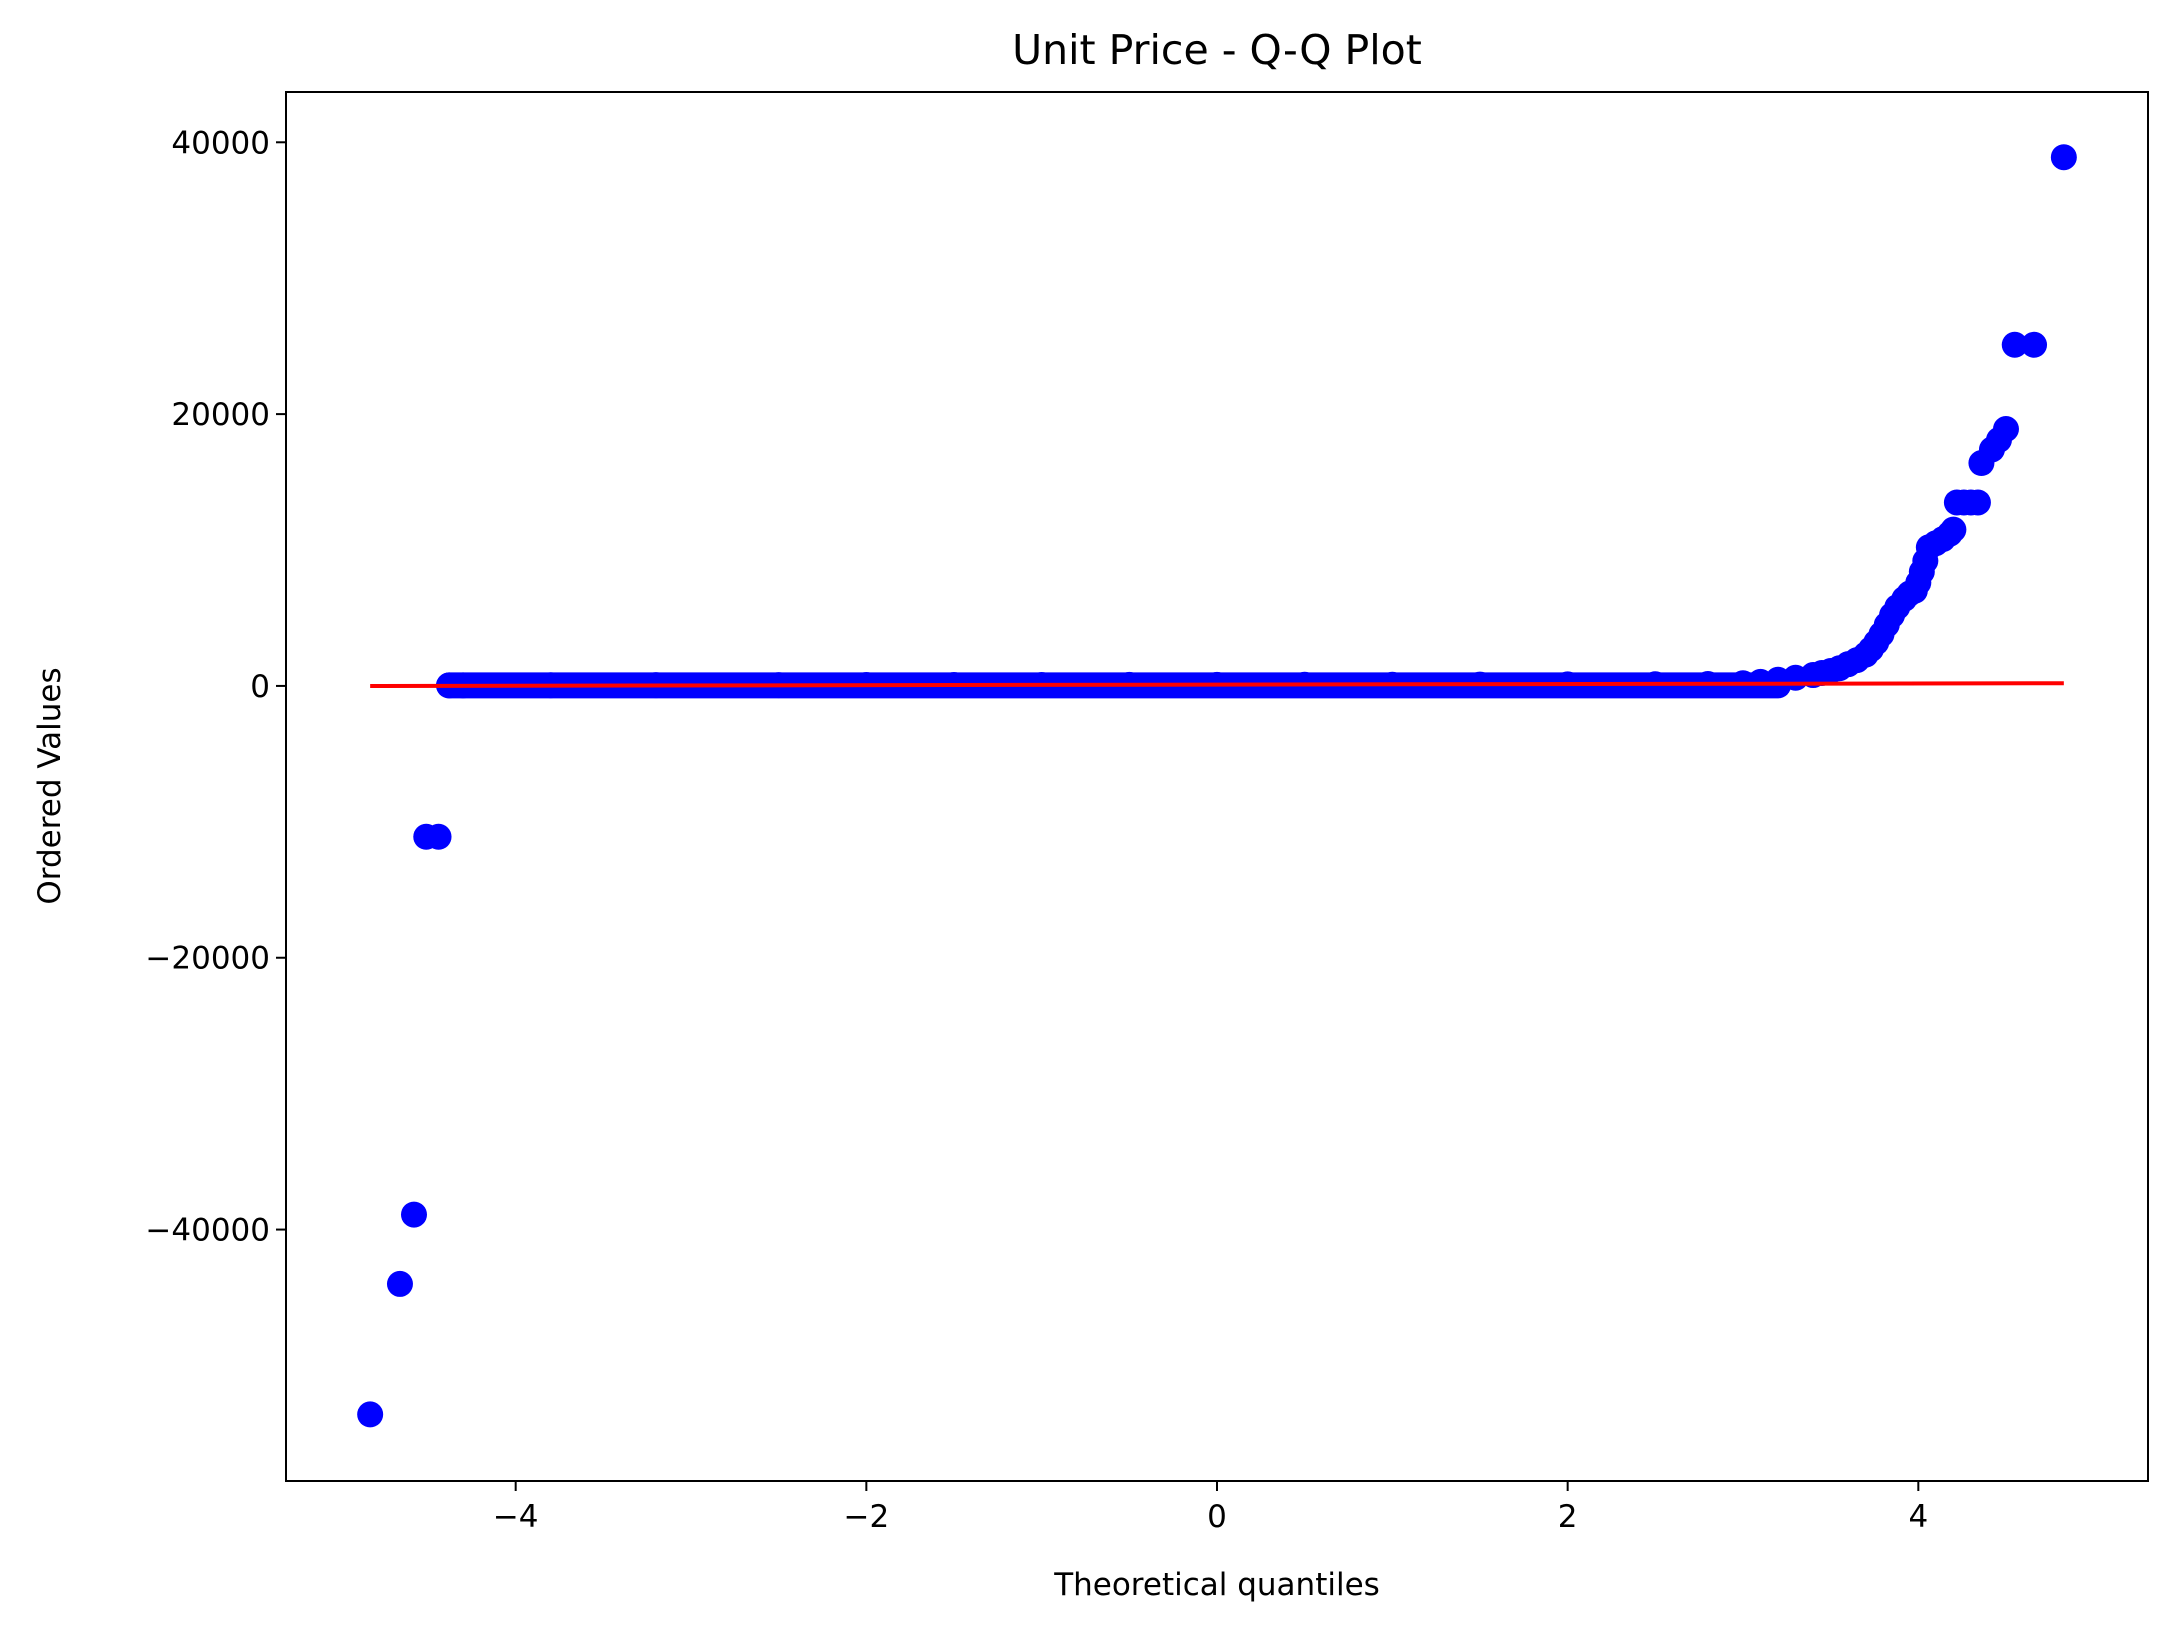  Describe the element at coordinates (220, 143) in the screenshot. I see `y-tick-label: 40000` at that location.